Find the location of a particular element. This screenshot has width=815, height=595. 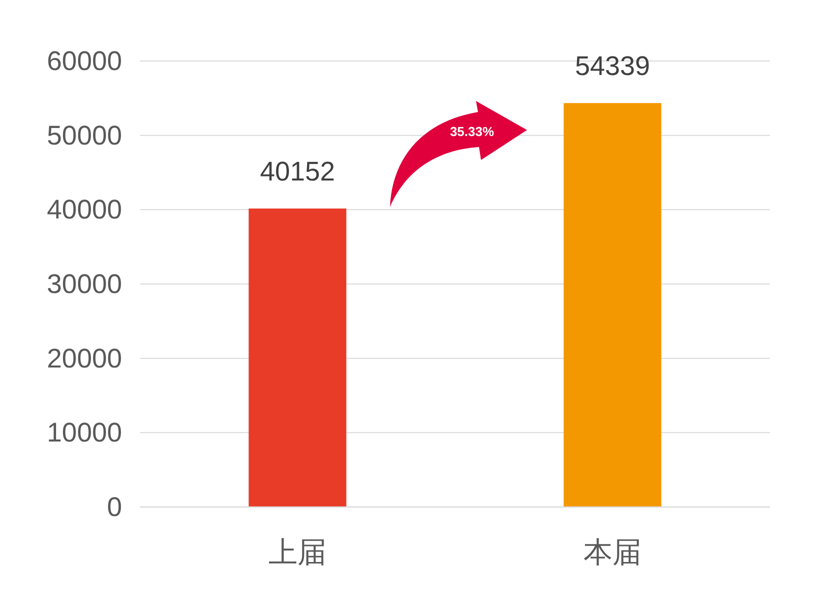

data-label: 54339 is located at coordinates (612, 66).